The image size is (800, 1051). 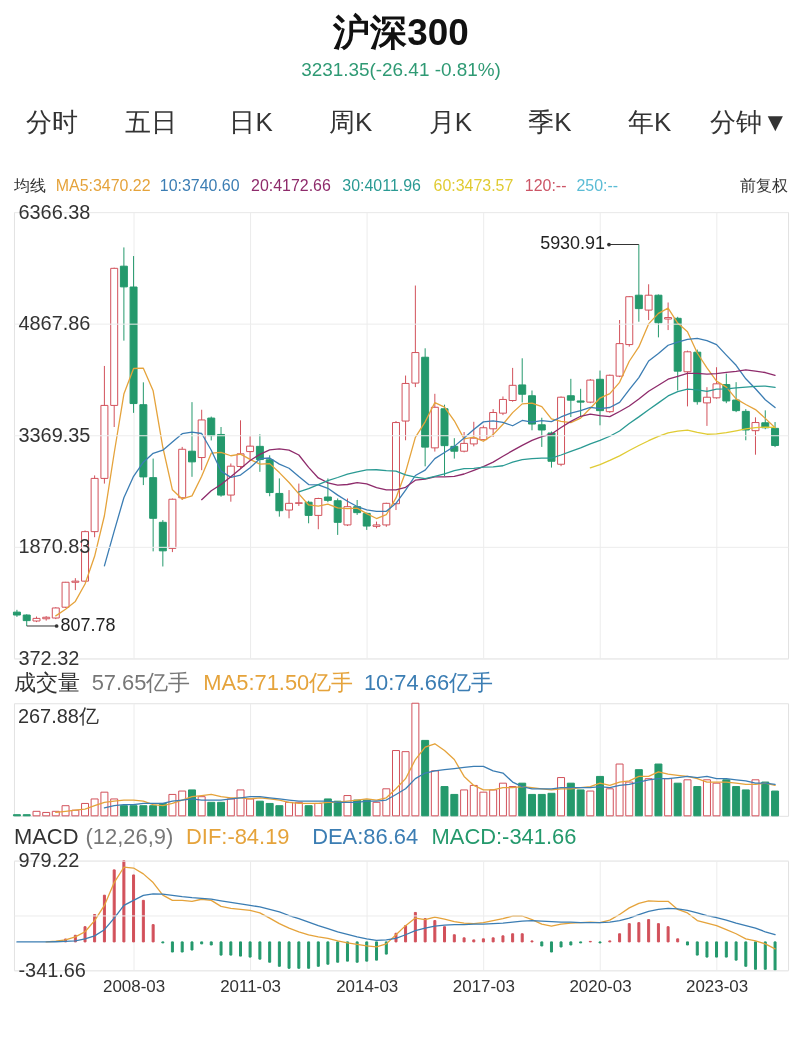 What do you see at coordinates (649, 122) in the screenshot?
I see `text: 年K` at bounding box center [649, 122].